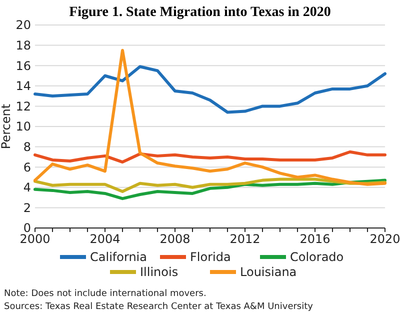 This screenshot has height=322, width=400. Describe the element at coordinates (159, 272) in the screenshot. I see `legend-label: Illinois` at that location.